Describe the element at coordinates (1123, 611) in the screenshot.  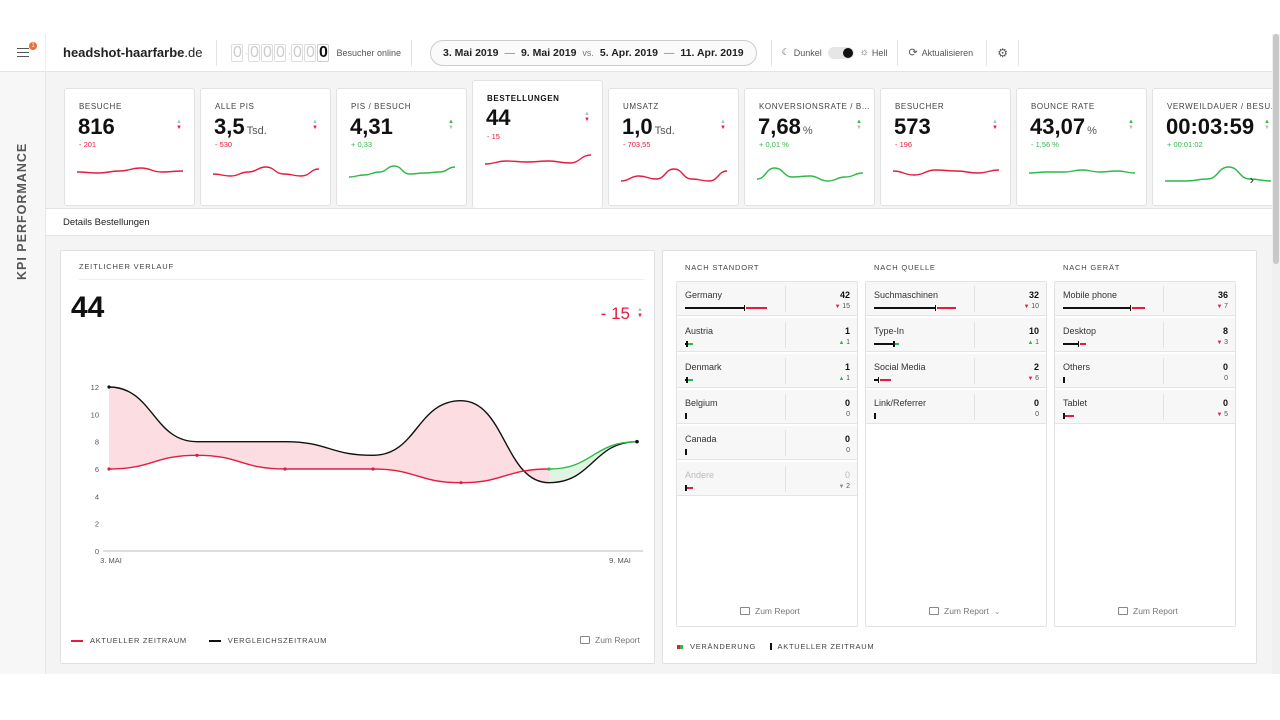
I see `report-icon` at that location.